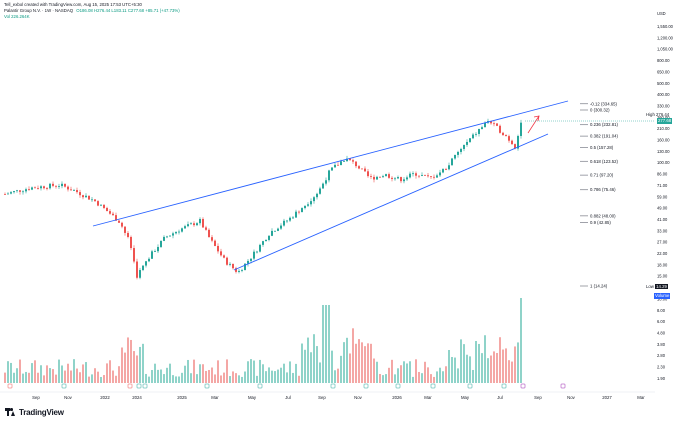 Image resolution: width=680 pixels, height=422 pixels. Describe the element at coordinates (604, 124) in the screenshot. I see `fib-level-label: 0.236 (232.81)` at that location.